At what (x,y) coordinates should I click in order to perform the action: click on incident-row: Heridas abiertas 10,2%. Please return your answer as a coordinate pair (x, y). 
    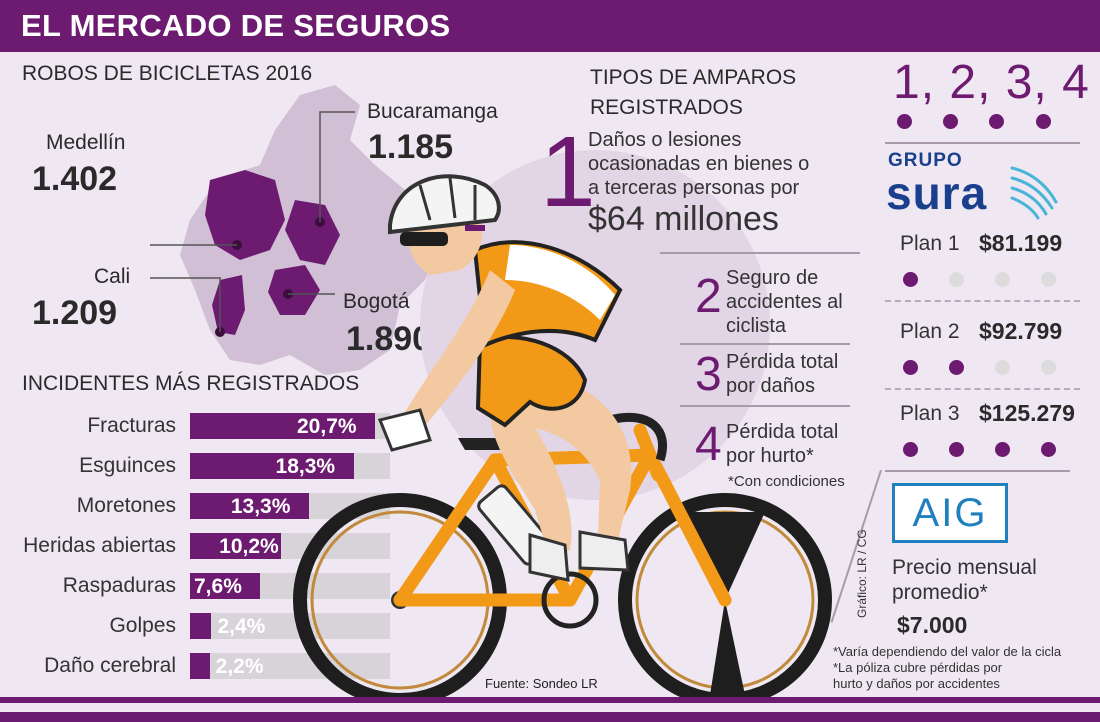
    Looking at the image, I should click on (200, 547).